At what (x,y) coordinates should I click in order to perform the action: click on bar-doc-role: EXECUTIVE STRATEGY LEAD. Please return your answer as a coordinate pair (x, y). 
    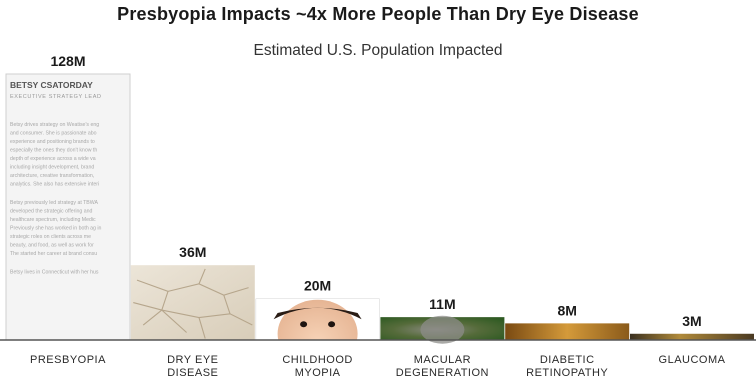
    Looking at the image, I should click on (56, 97).